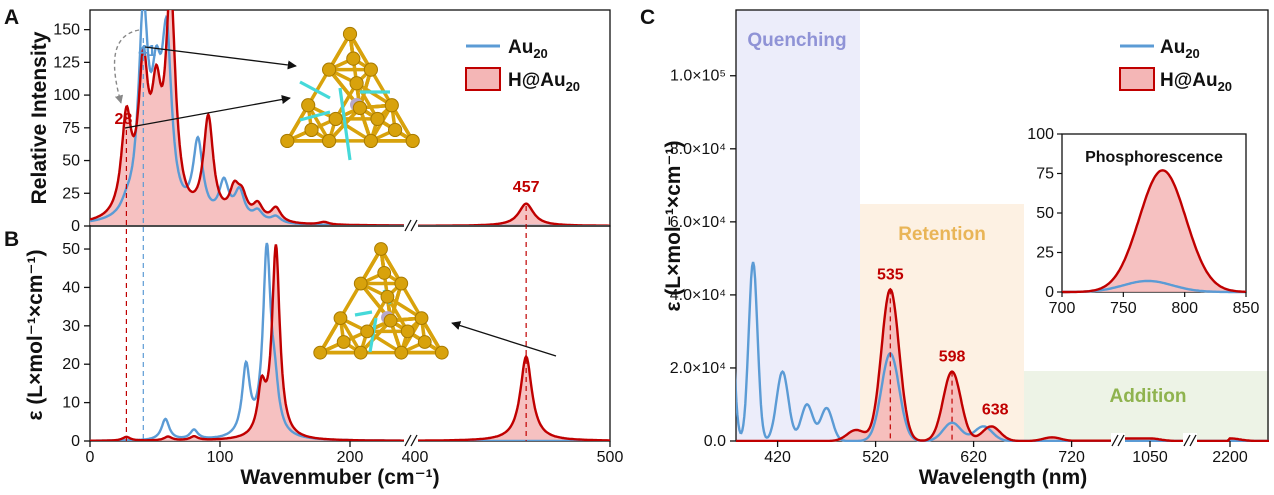 This screenshot has width=1274, height=495. What do you see at coordinates (1196, 82) in the screenshot?
I see `legend-c-hau20-label: H@Au20` at bounding box center [1196, 82].